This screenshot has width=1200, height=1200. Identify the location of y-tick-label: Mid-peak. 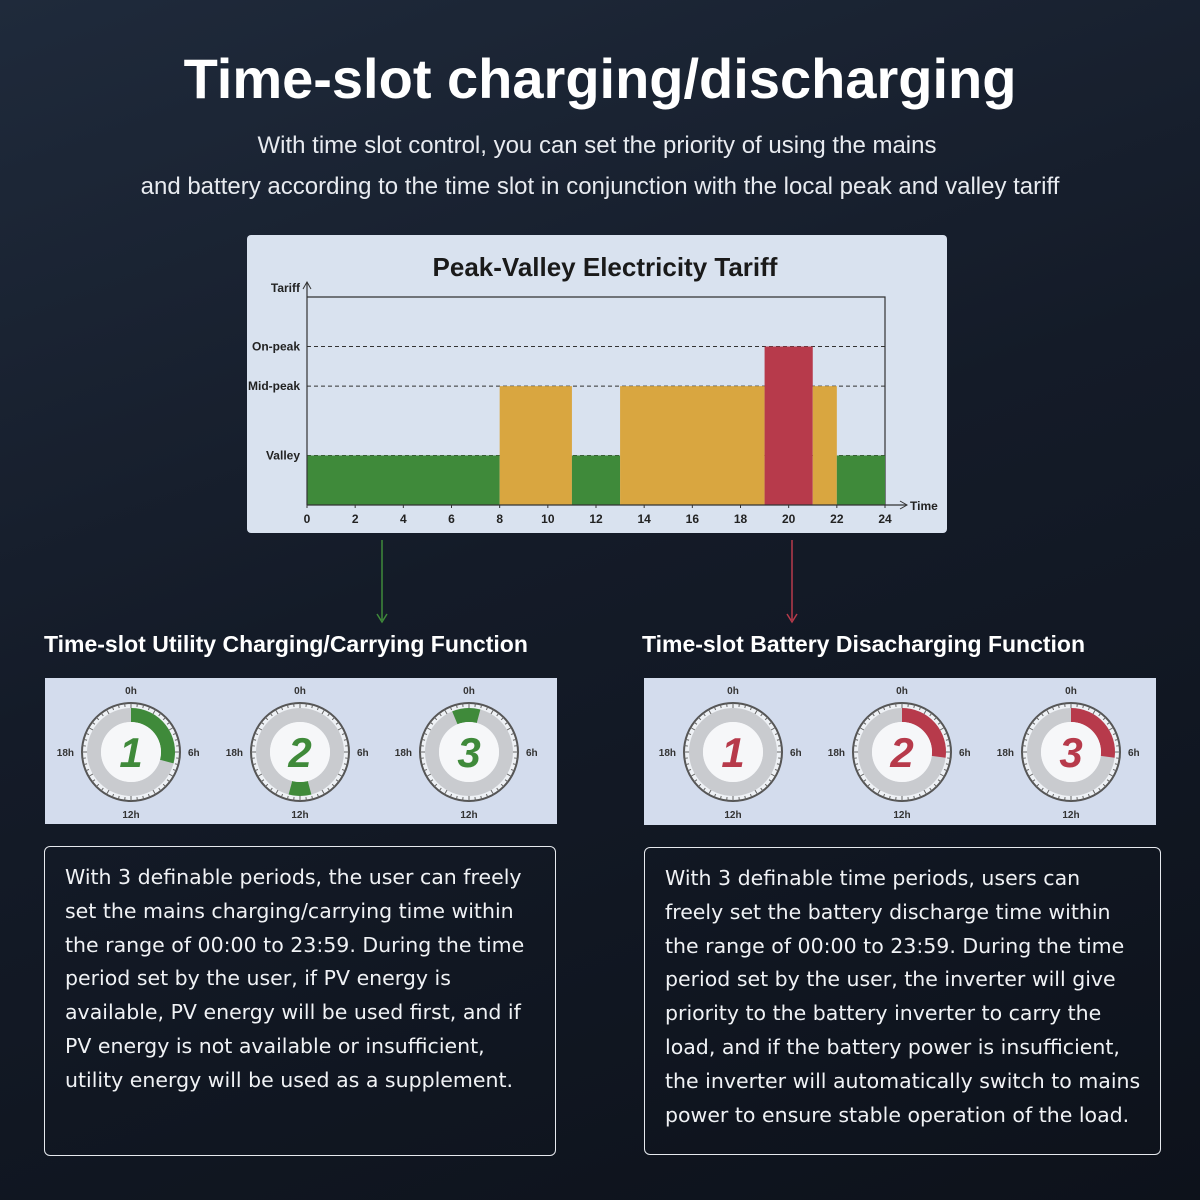
(274, 386).